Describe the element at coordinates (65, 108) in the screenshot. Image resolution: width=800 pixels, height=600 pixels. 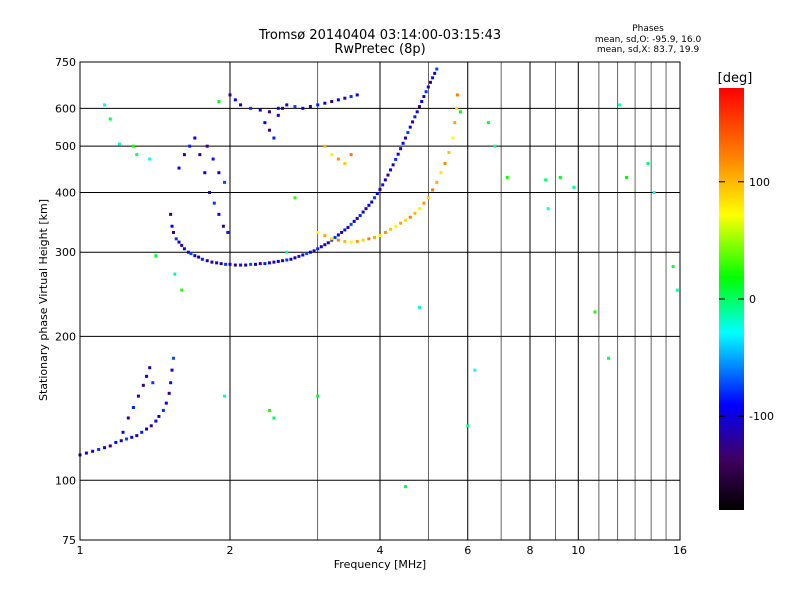
I see `y-tick-label: 600` at that location.